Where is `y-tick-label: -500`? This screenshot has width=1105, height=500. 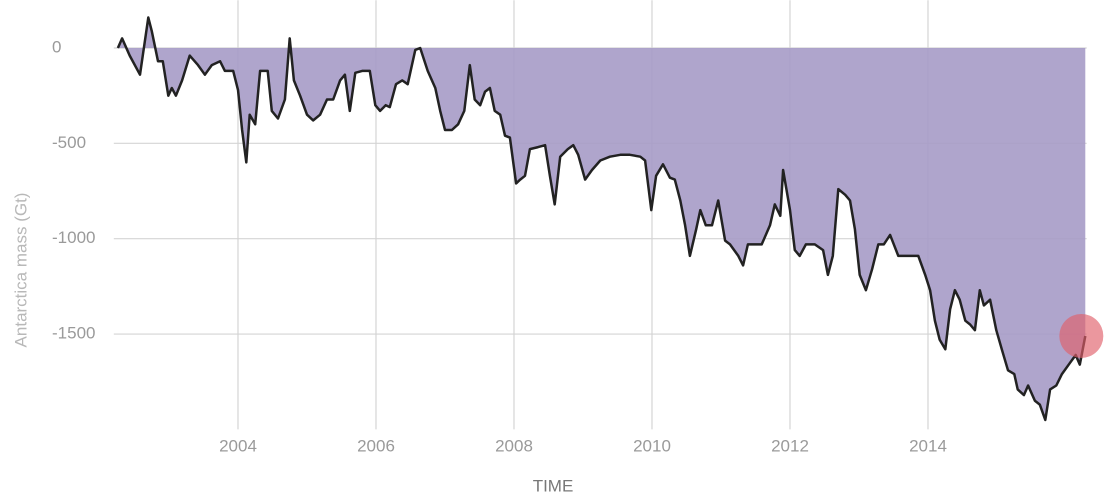
y-tick-label: -500 is located at coordinates (69, 142).